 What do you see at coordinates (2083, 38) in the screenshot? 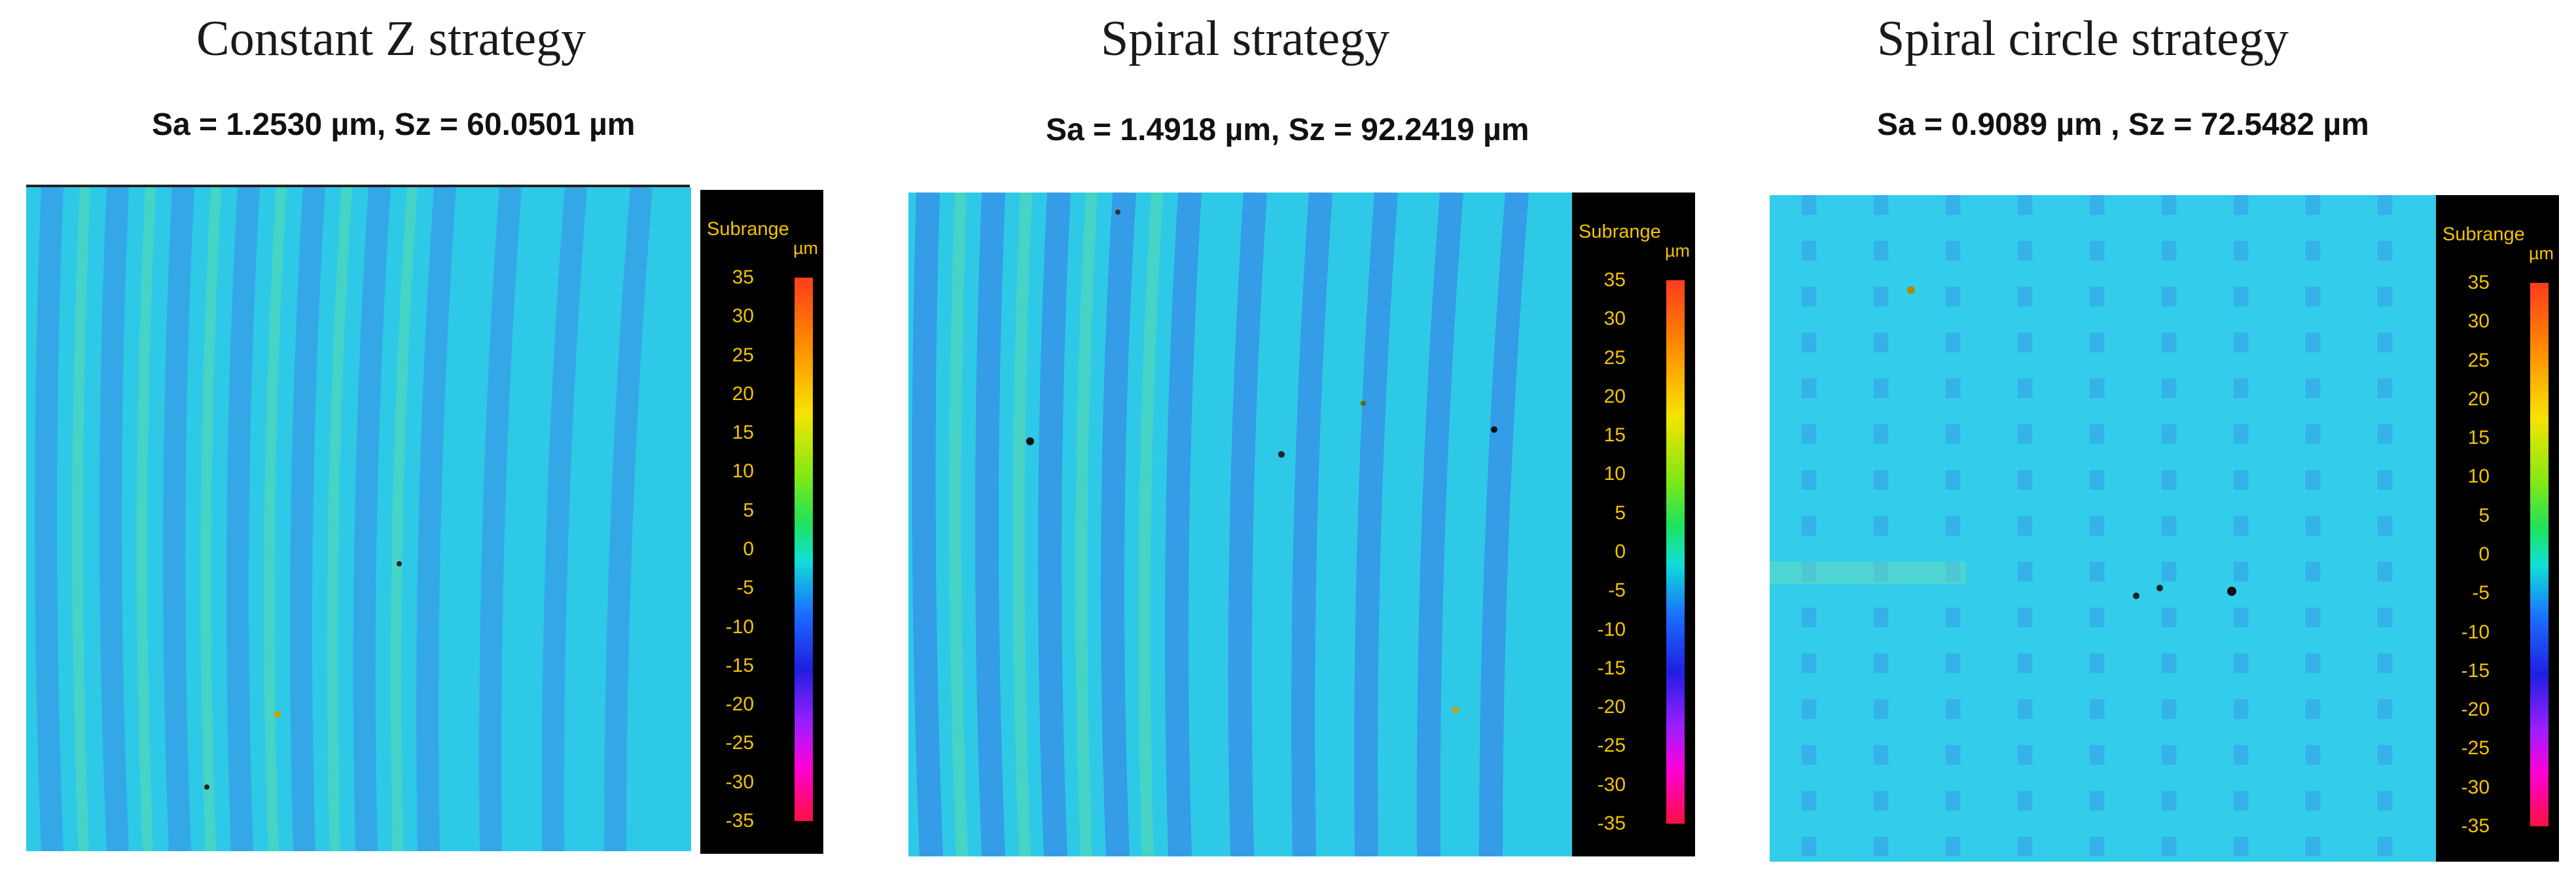
I see `panel-title: Spiral circle strategy` at bounding box center [2083, 38].